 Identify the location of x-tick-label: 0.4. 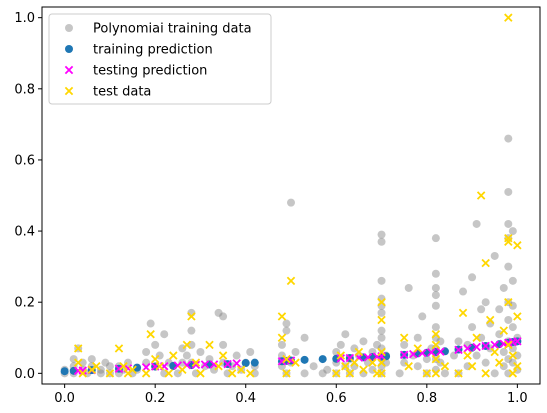
(245, 398).